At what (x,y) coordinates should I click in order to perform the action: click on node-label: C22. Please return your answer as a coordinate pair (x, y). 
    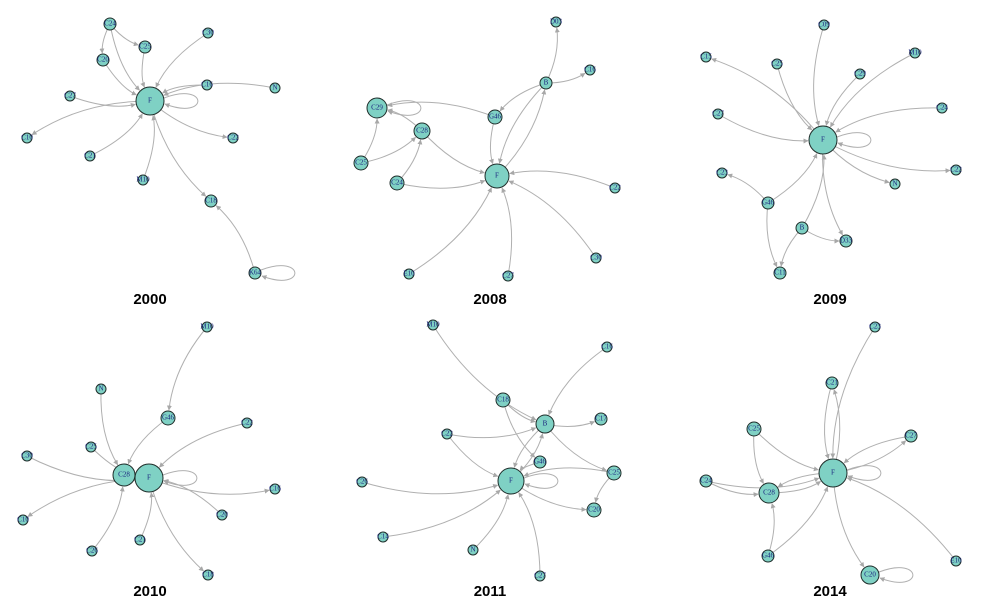
    Looking at the image, I should click on (447, 434).